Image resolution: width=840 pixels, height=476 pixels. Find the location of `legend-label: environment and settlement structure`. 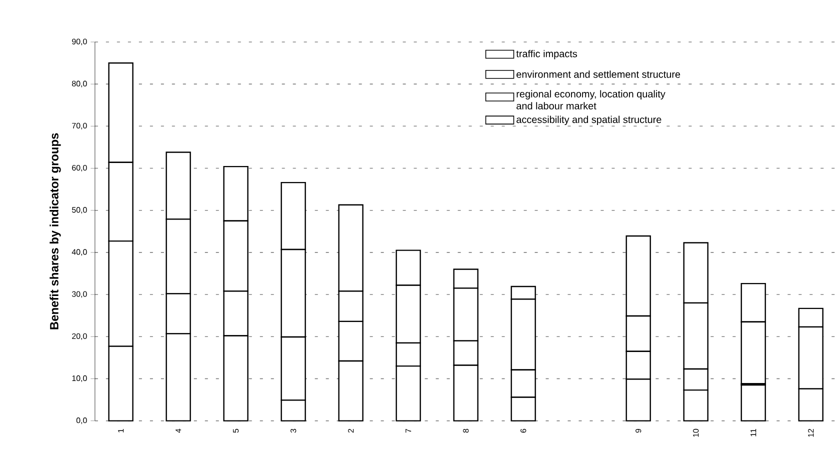

legend-label: environment and settlement structure is located at coordinates (598, 74).